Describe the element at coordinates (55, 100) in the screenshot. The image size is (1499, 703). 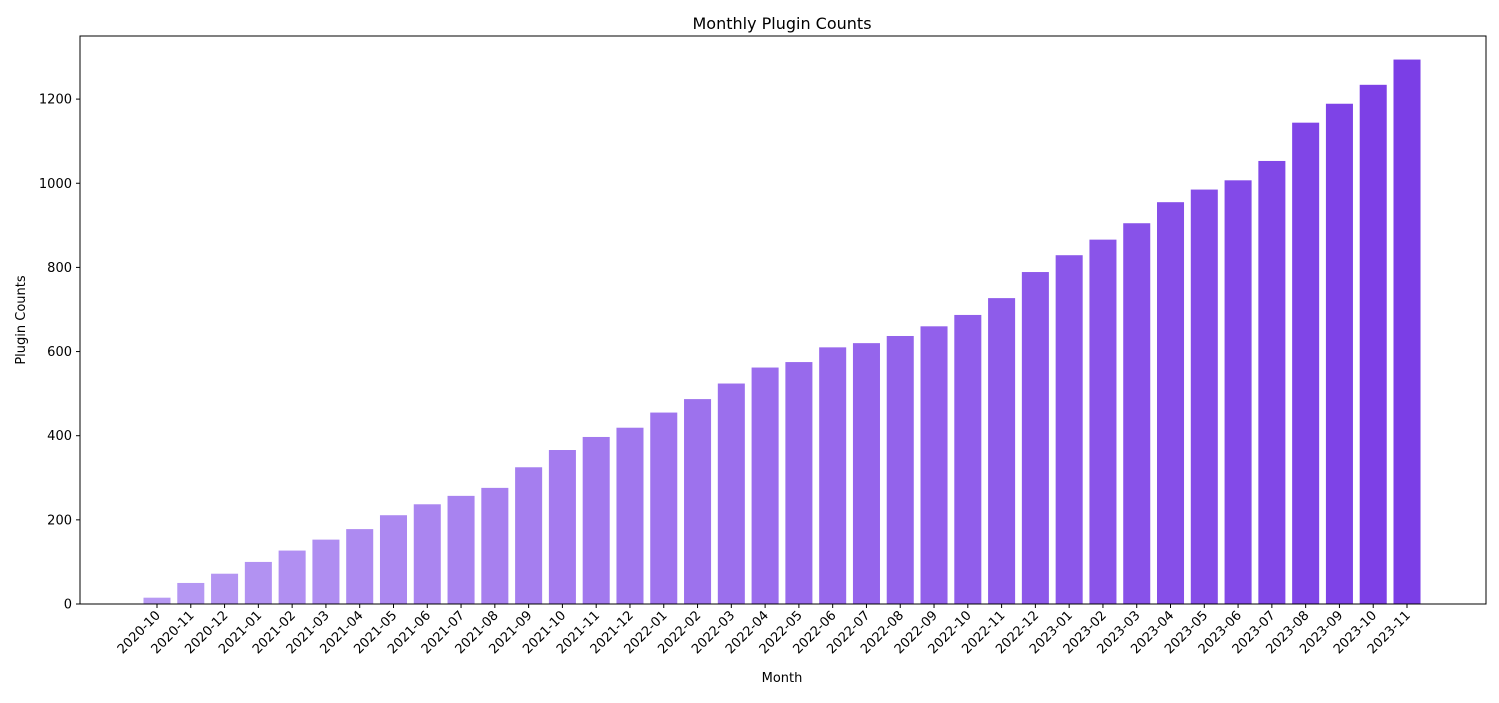
I see `y-tick-label: 1200` at that location.